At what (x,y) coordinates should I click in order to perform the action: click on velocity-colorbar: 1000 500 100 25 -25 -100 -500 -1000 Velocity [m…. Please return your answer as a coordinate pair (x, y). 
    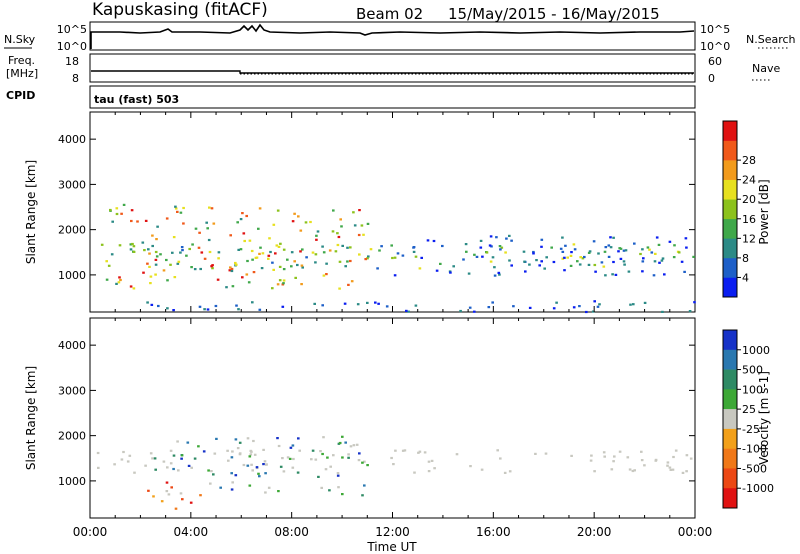
    Looking at the image, I should click on (748, 419).